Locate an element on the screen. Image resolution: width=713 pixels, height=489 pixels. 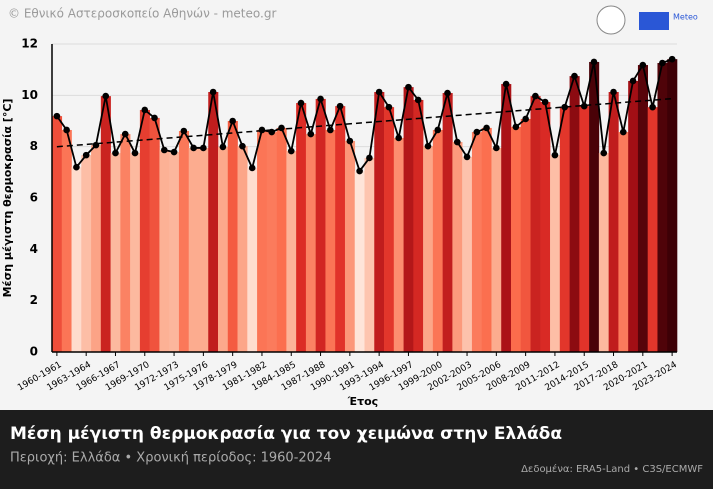
y-tick-label: 0 is located at coordinates (34, 352).